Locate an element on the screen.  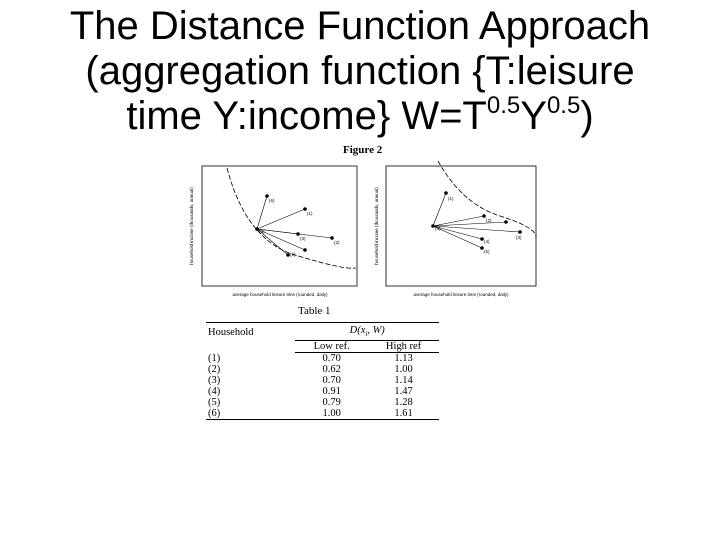
table-cell-high: 1.00 is located at coordinates (403, 370).